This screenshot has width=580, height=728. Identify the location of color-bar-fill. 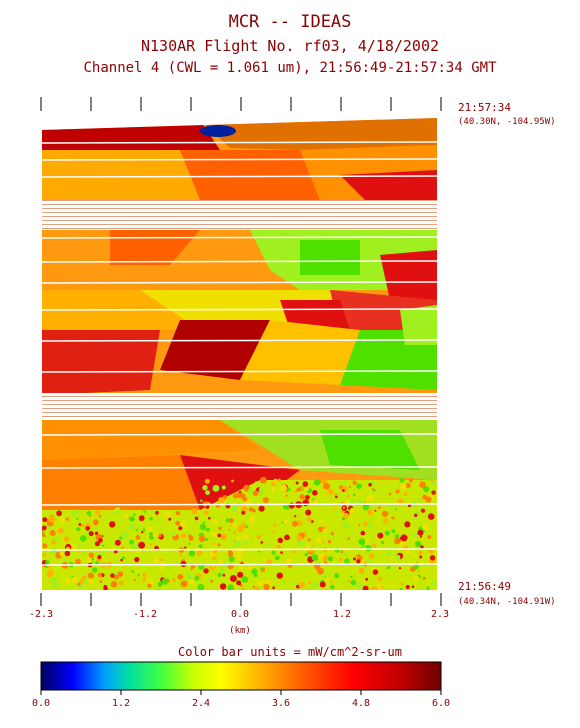
(241, 676).